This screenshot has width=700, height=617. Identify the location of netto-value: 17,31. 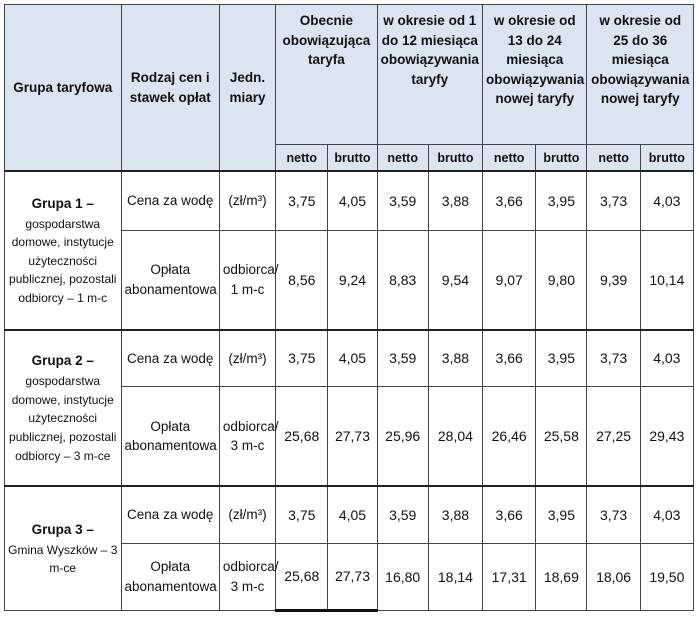
(509, 577).